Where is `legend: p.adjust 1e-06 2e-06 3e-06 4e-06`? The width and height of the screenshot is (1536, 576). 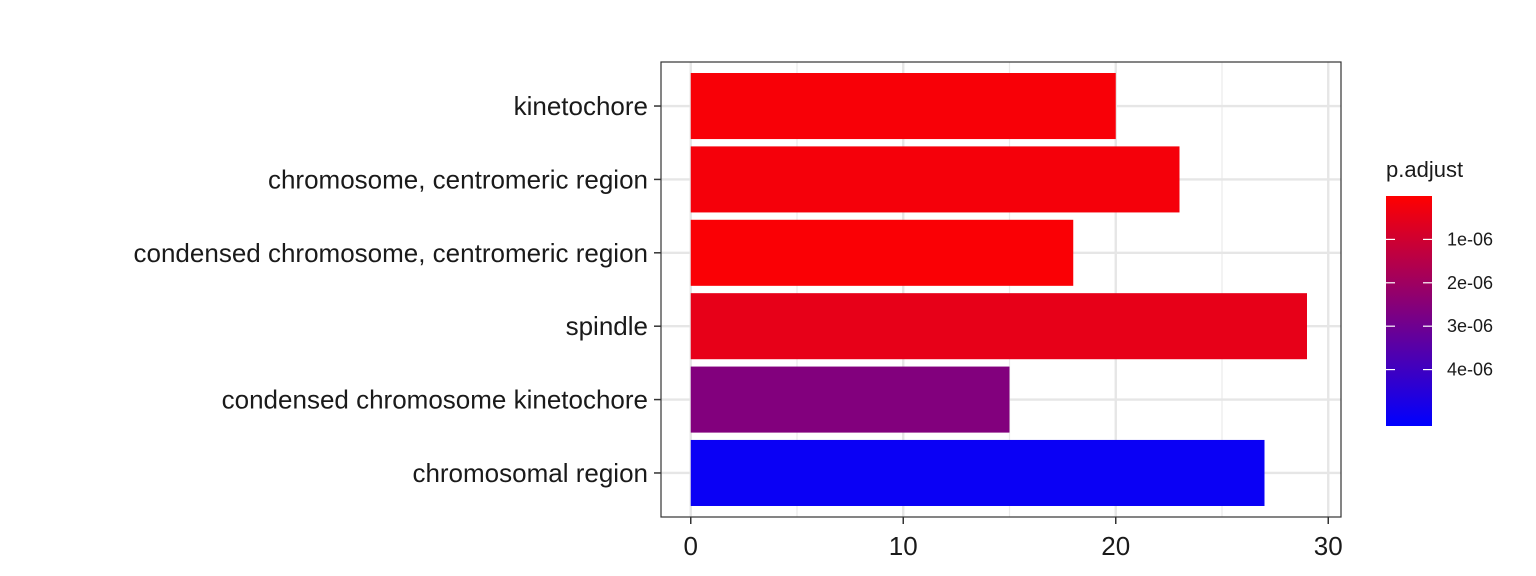
legend: p.adjust 1e-06 2e-06 3e-06 4e-06 is located at coordinates (1439, 291).